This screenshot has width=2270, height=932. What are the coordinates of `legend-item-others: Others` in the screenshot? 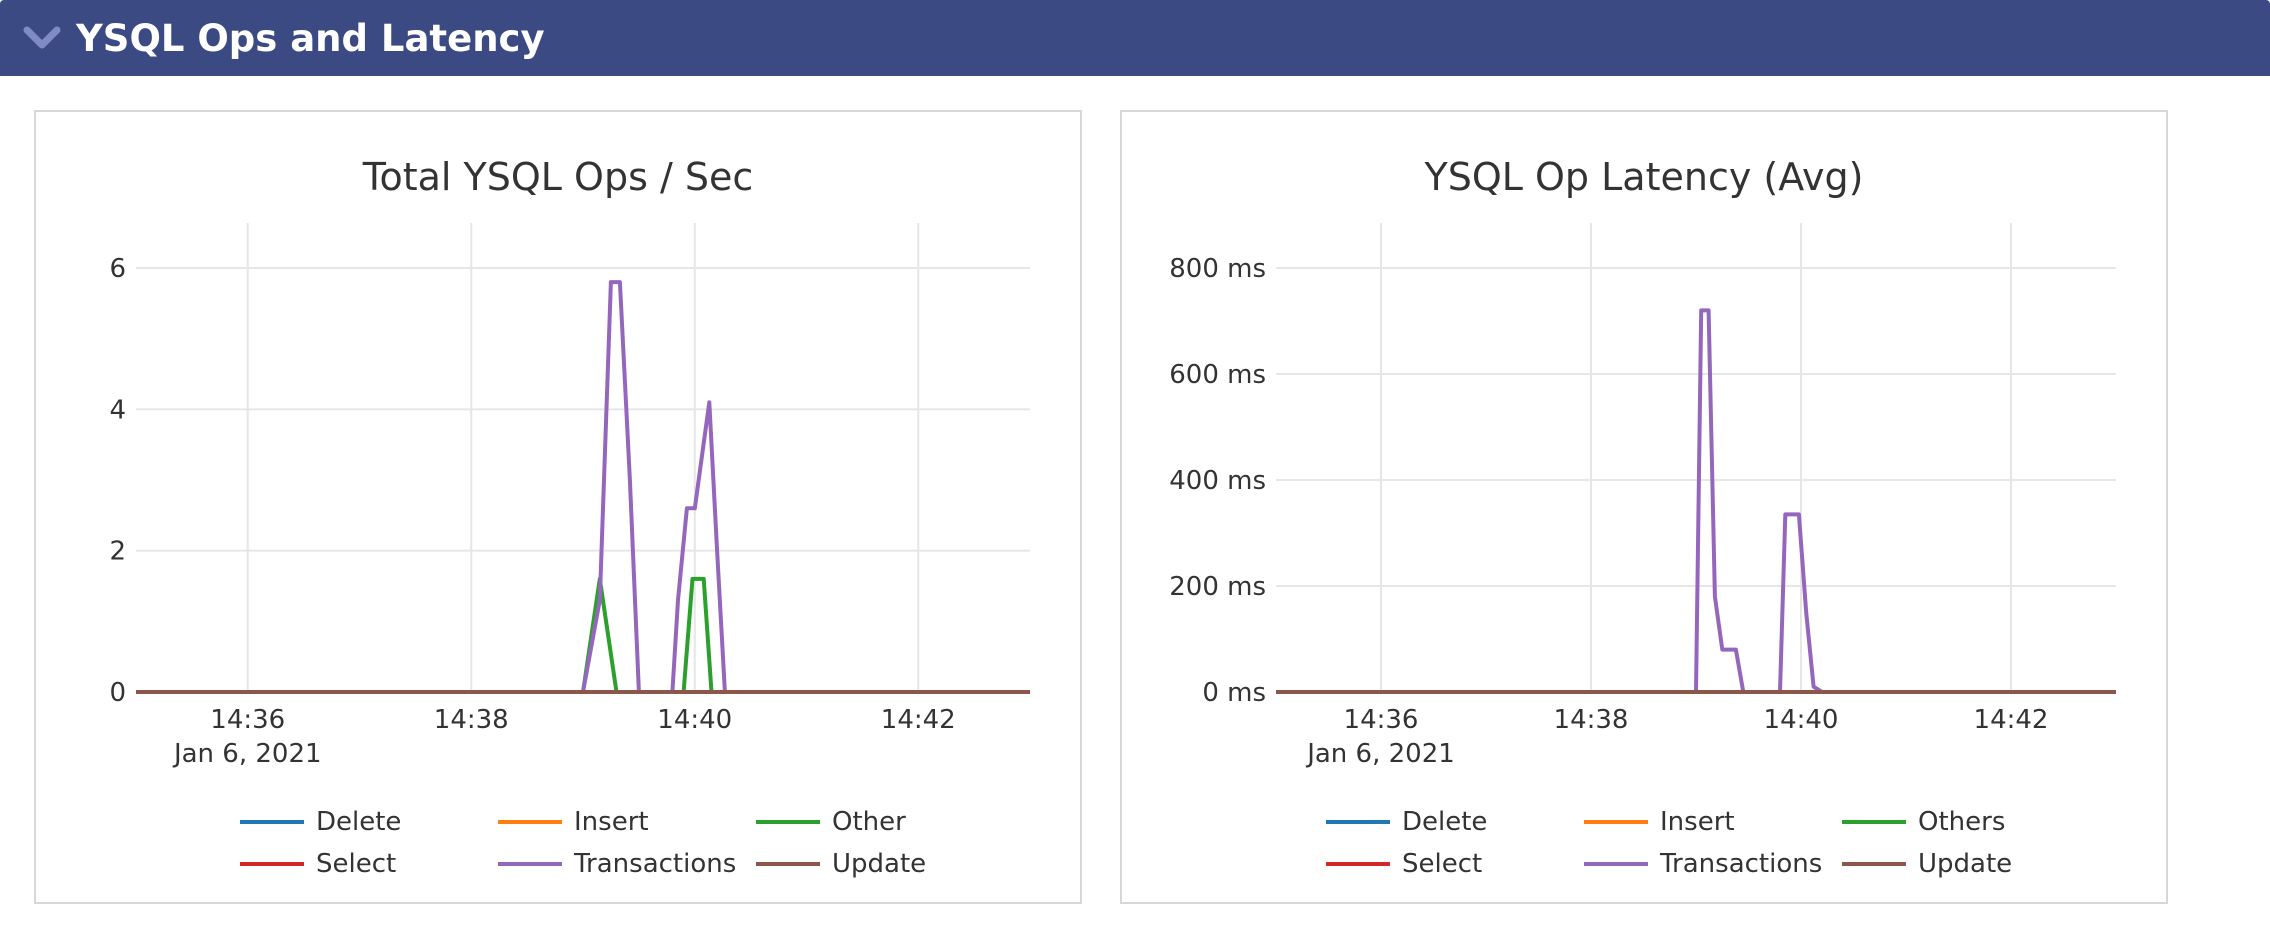 It's located at (1923, 822).